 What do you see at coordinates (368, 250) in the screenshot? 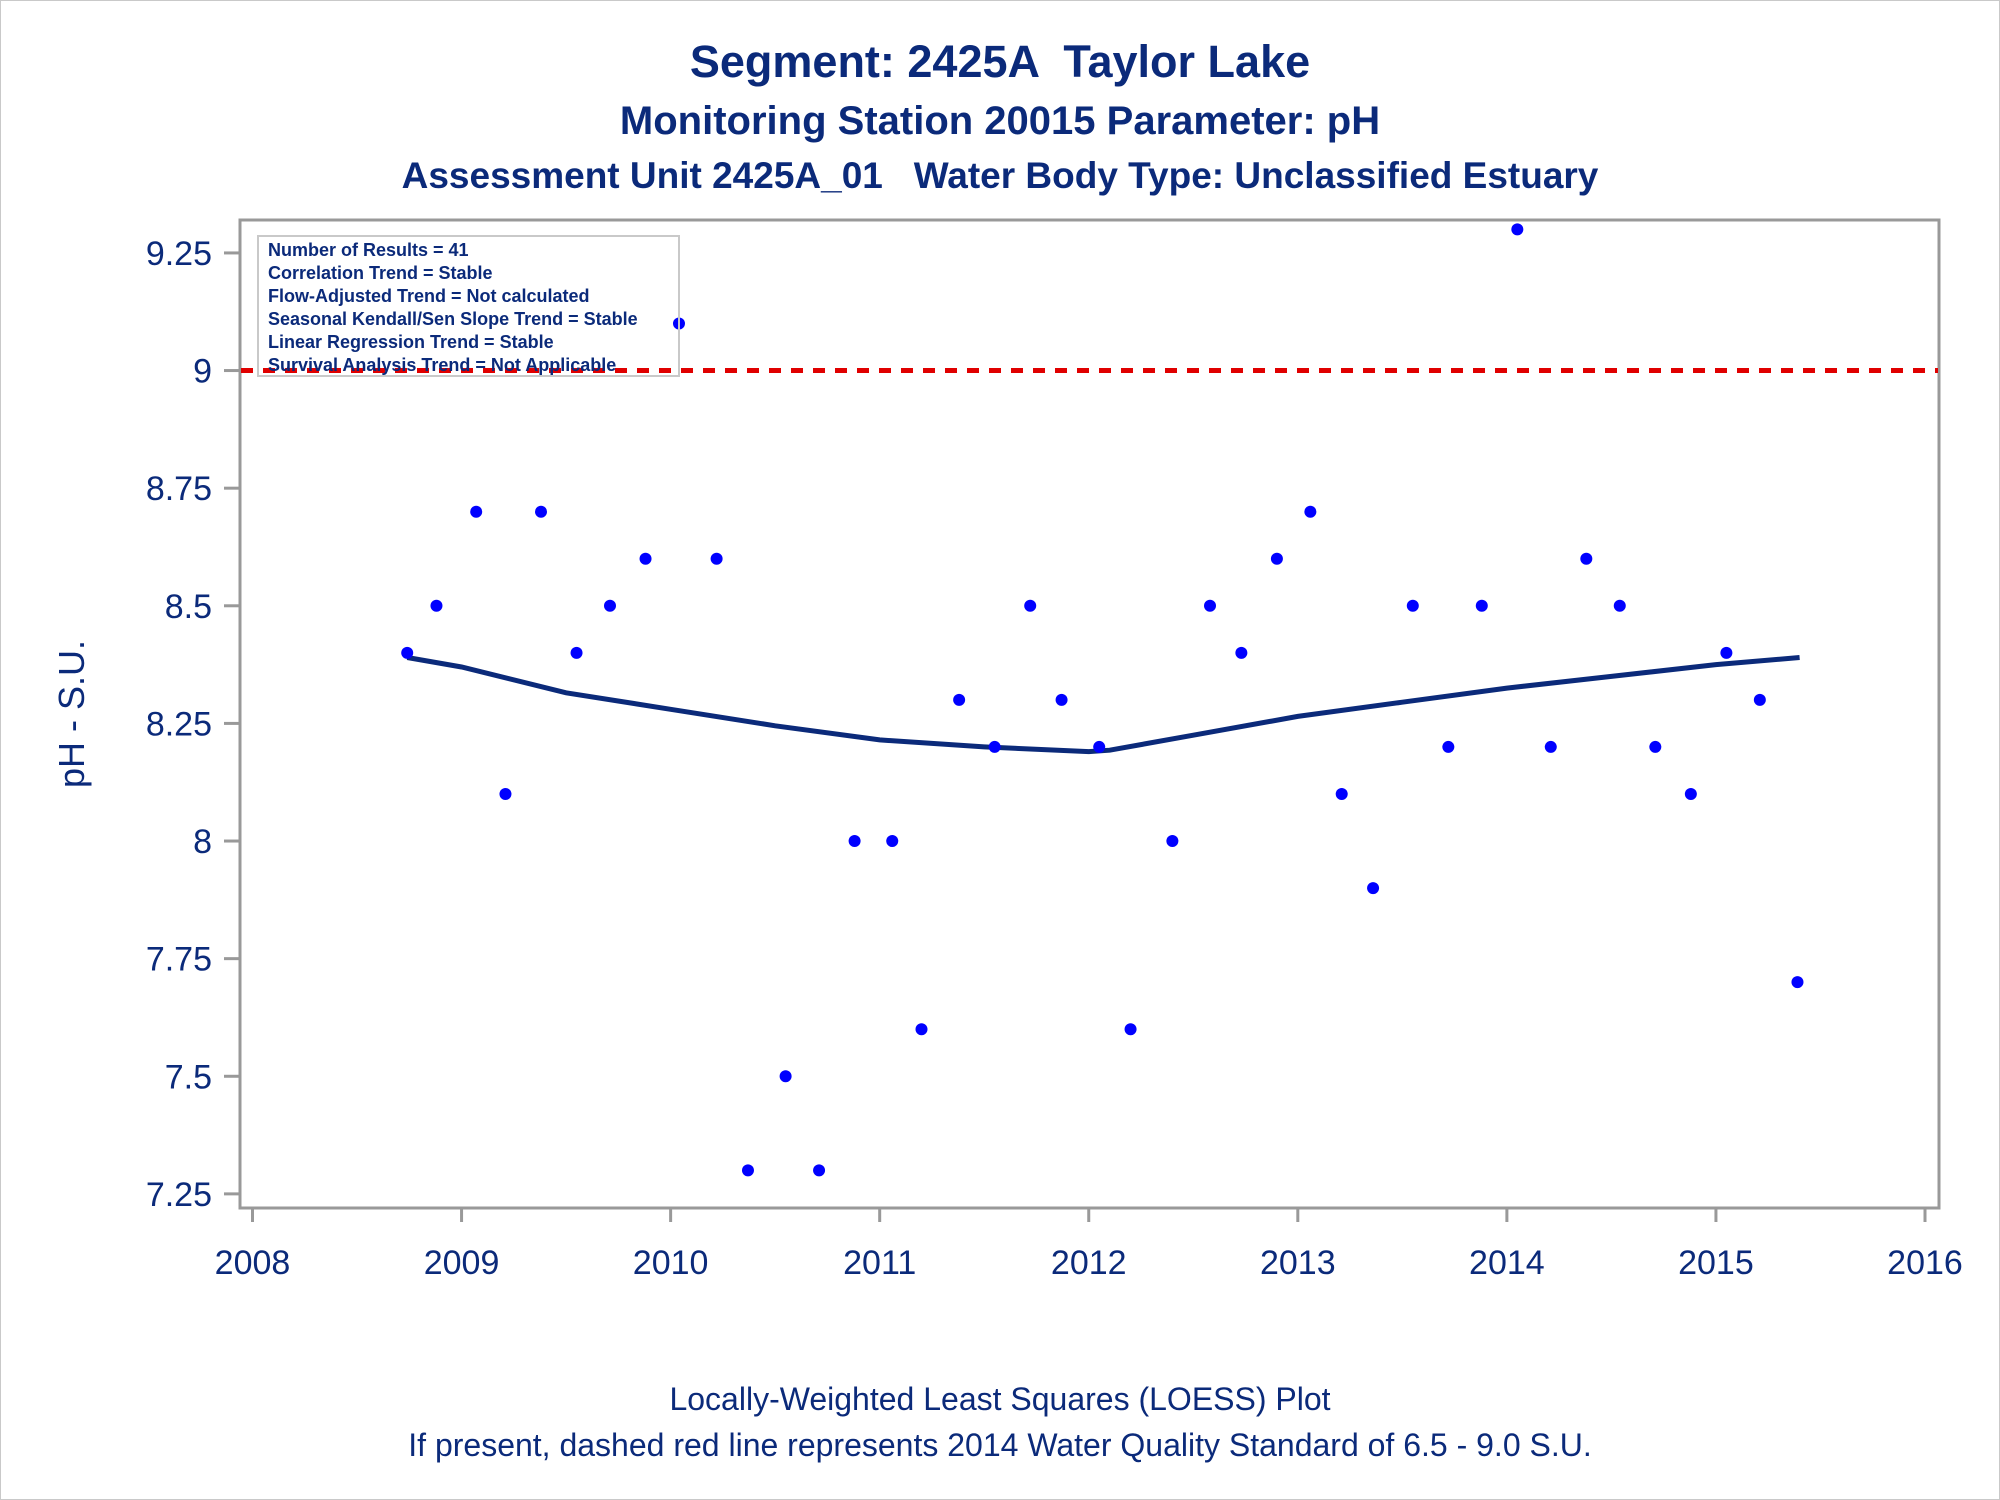
I see `stats-number-of-results: Number of Results = 41` at bounding box center [368, 250].